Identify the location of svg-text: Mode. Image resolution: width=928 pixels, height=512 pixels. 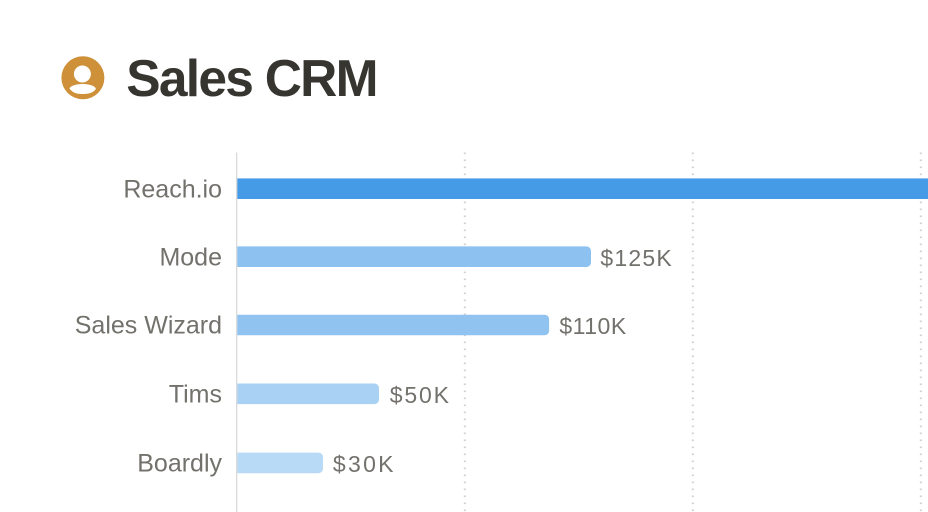
(190, 257).